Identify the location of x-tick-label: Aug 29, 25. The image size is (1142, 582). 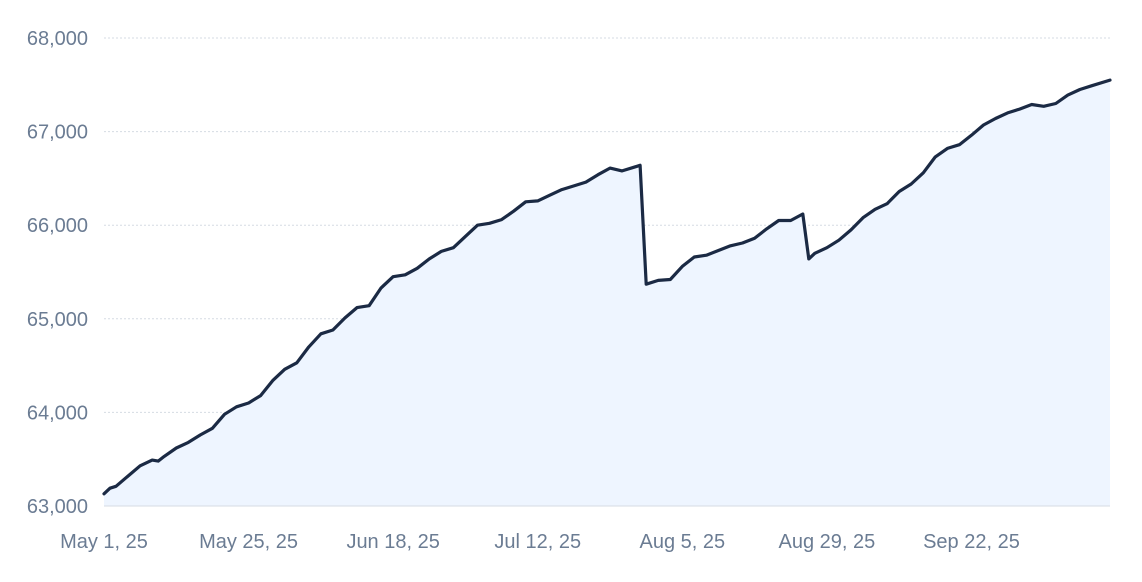
(826, 542).